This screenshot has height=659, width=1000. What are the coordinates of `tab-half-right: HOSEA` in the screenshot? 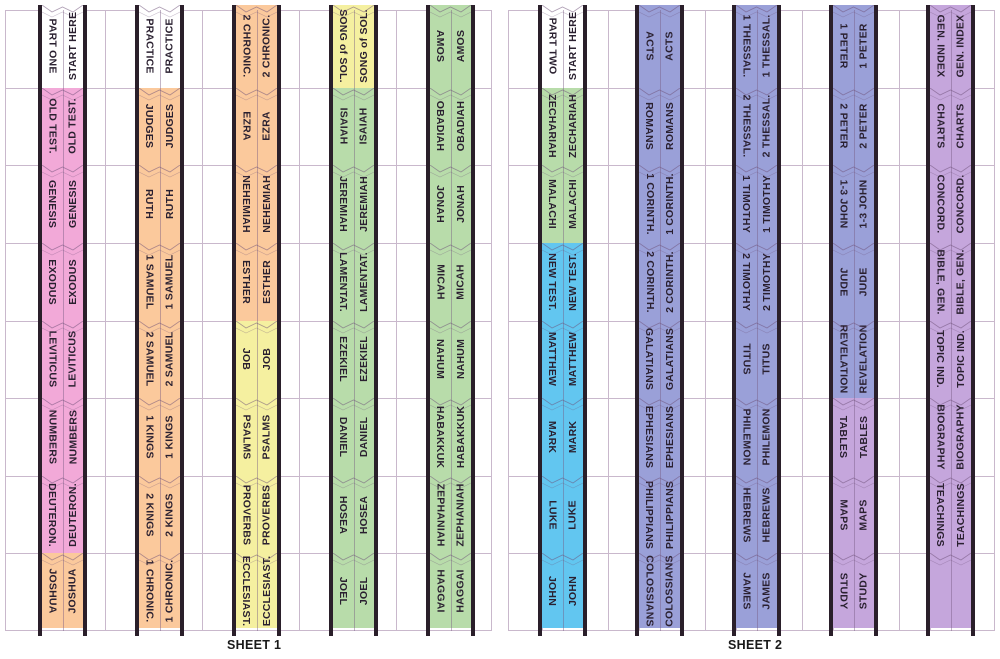 It's located at (364, 515).